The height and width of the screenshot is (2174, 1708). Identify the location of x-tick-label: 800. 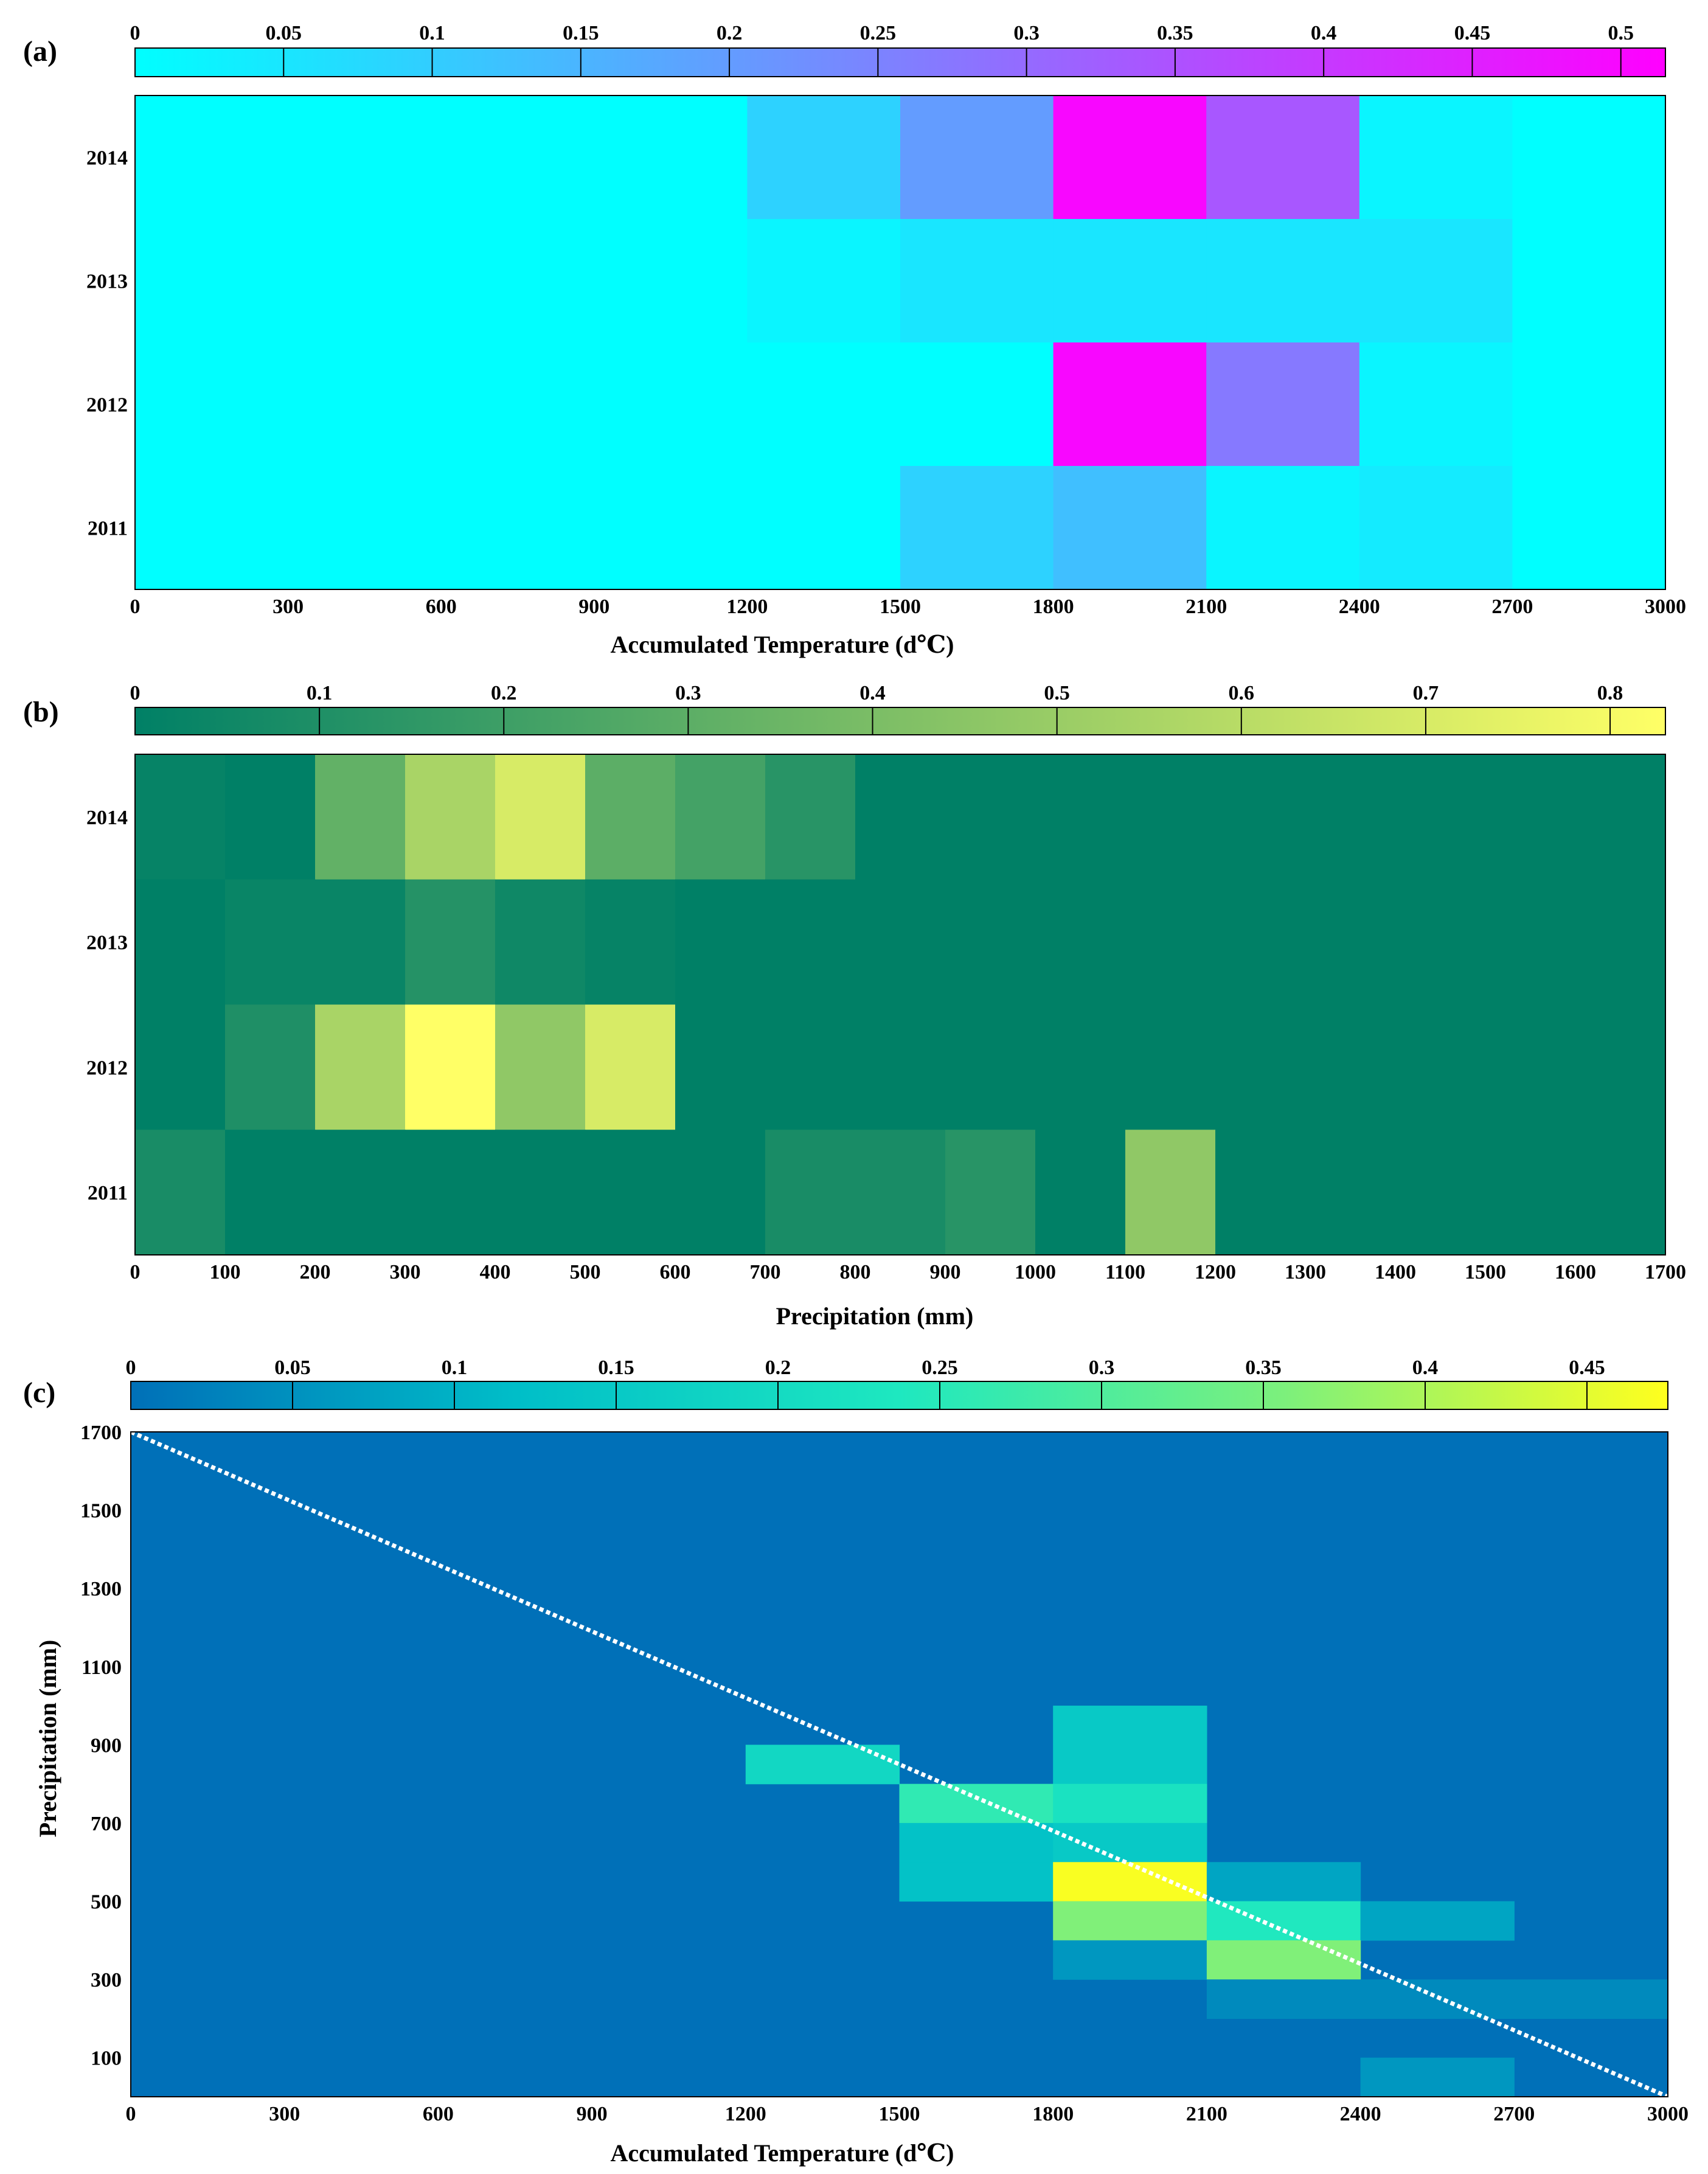
(855, 1272).